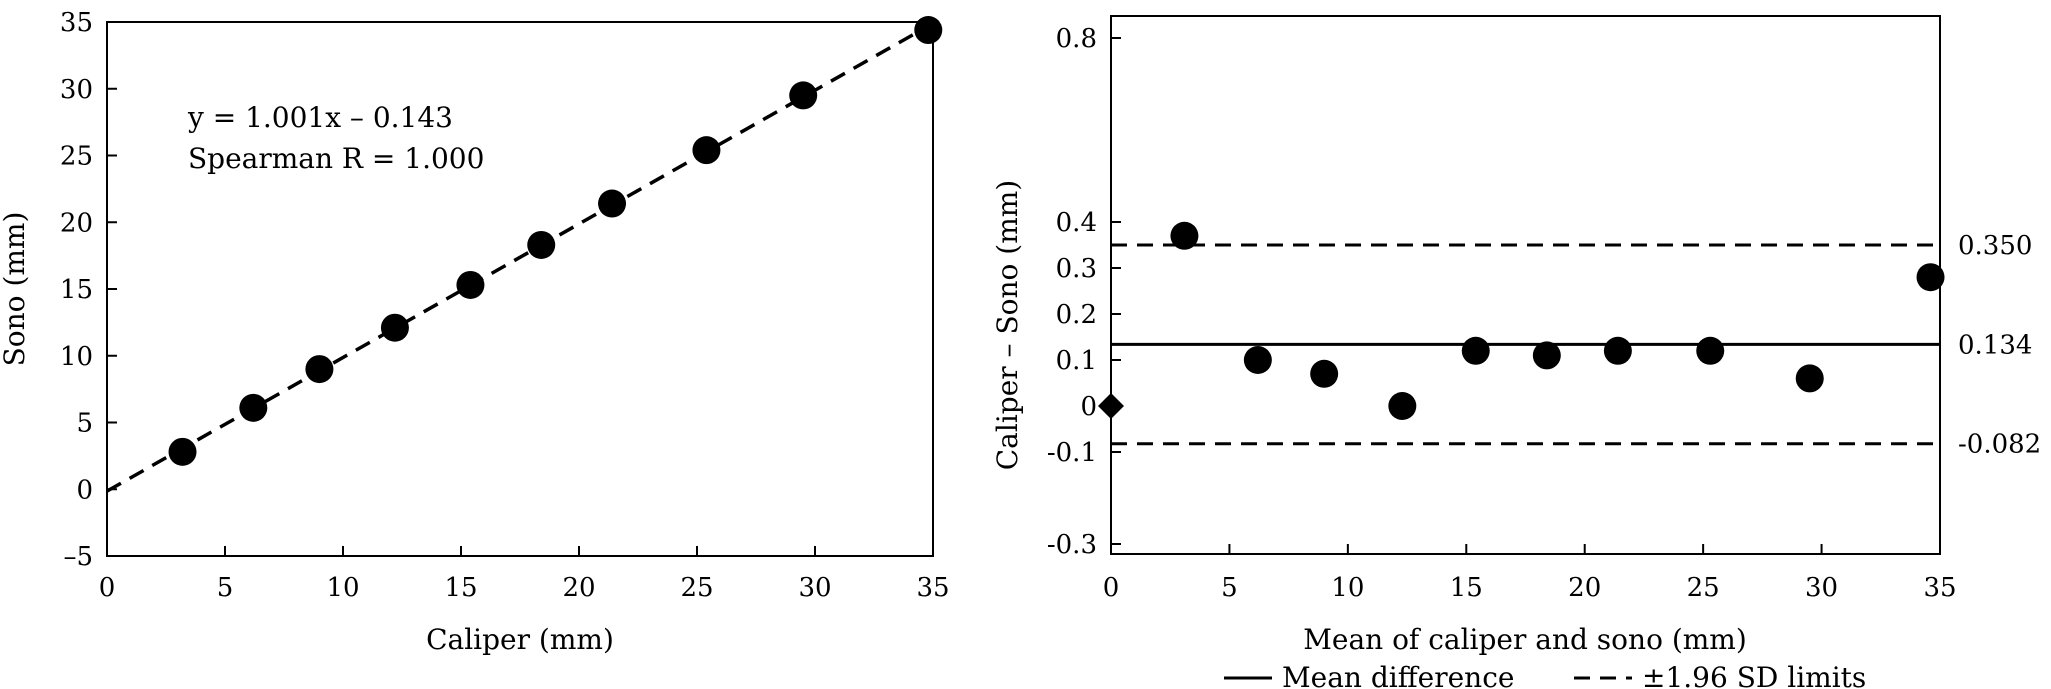 Image resolution: width=2051 pixels, height=689 pixels. Describe the element at coordinates (1076, 269) in the screenshot. I see `right-y-tick-label: 0.3` at that location.